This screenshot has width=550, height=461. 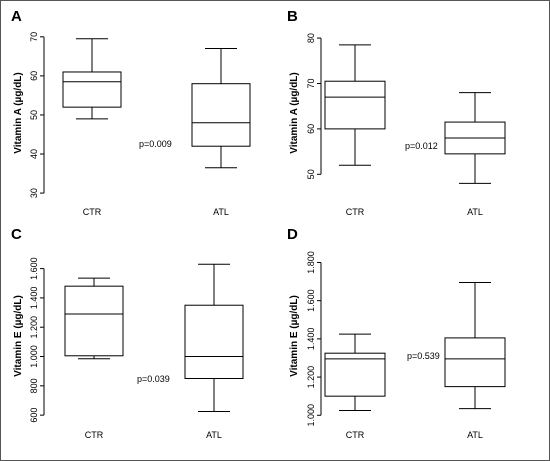 I want to click on y-tick-label: 30, so click(x=34, y=193).